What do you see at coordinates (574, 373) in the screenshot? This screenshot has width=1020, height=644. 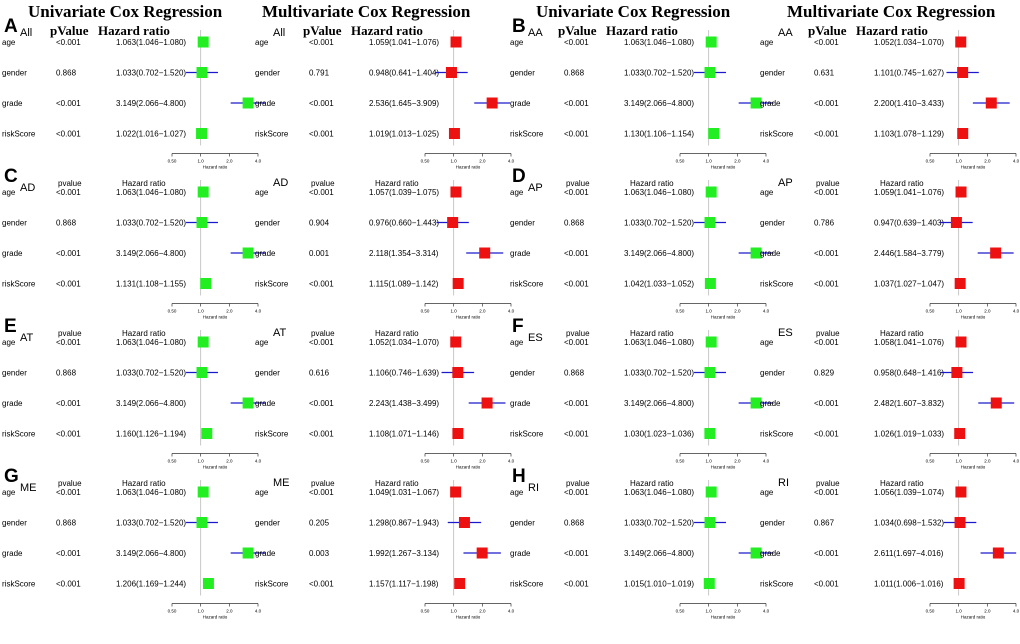 I see `row-pvalue: 0.868` at bounding box center [574, 373].